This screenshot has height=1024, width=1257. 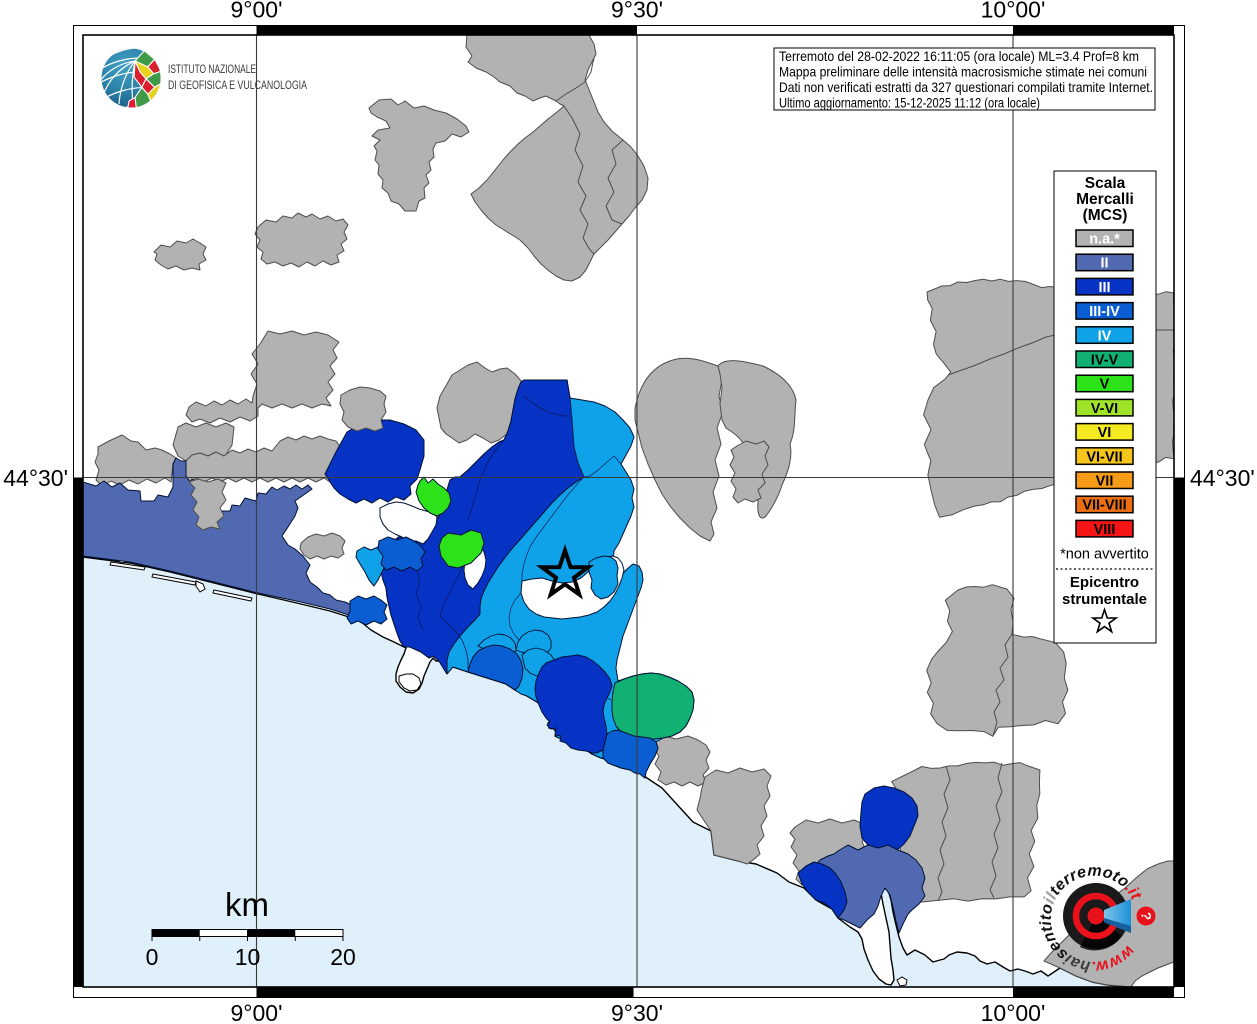 What do you see at coordinates (1104, 240) in the screenshot?
I see `svg-text: n.a.*` at bounding box center [1104, 240].